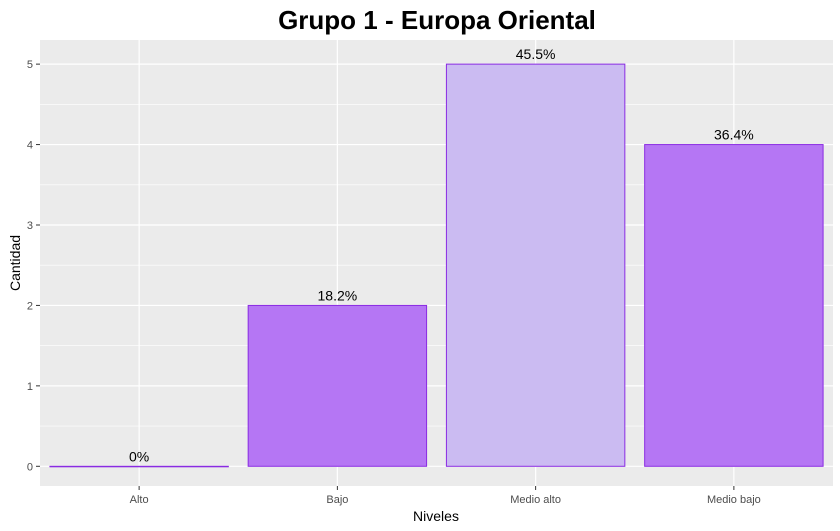  I want to click on data-label: 18.2%, so click(338, 295).